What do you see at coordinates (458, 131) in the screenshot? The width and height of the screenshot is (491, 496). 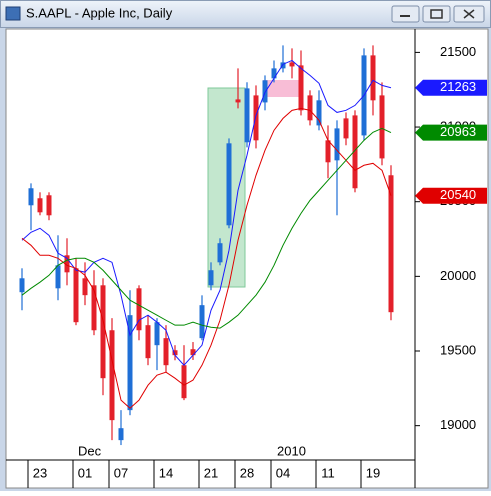 I see `value-tag-label: 20963` at bounding box center [458, 131].